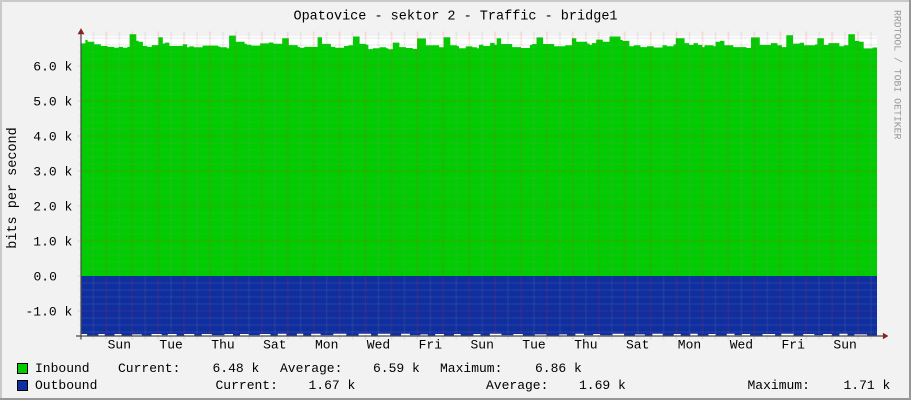 This screenshot has width=911, height=400. Describe the element at coordinates (62, 368) in the screenshot. I see `svg-text: Inbound` at that location.